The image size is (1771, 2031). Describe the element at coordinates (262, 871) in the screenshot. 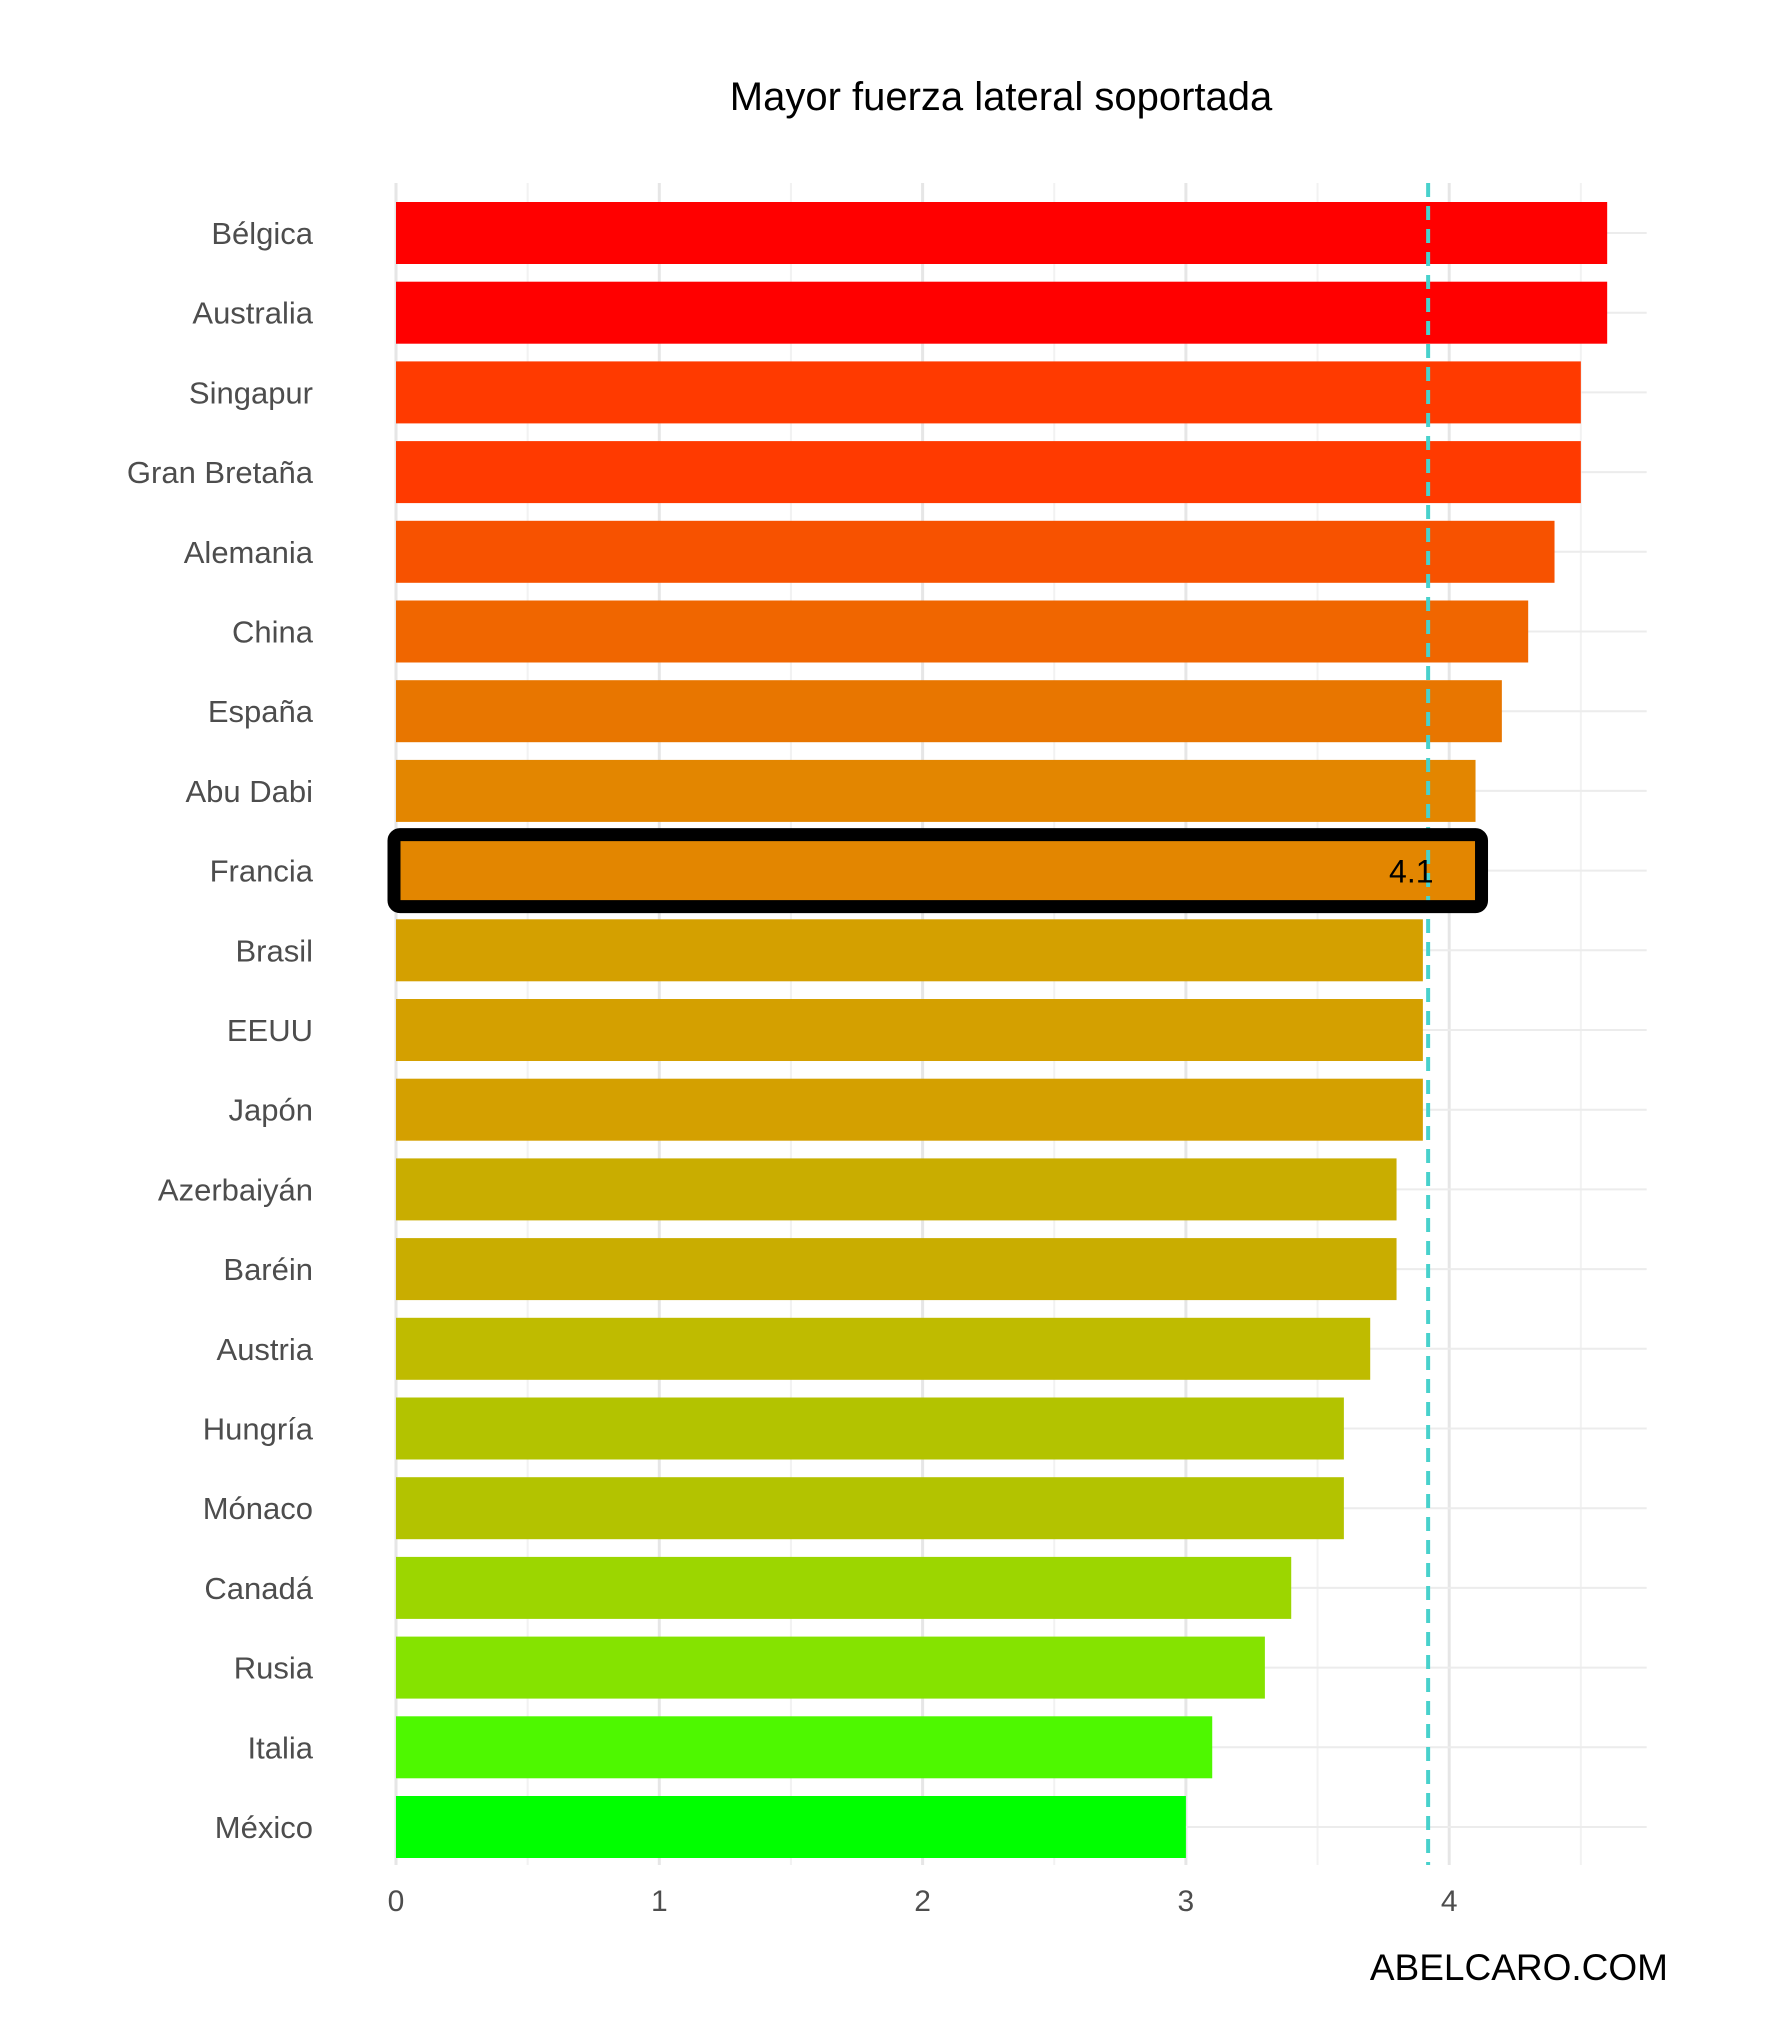

I see `category-label: Francia` at that location.